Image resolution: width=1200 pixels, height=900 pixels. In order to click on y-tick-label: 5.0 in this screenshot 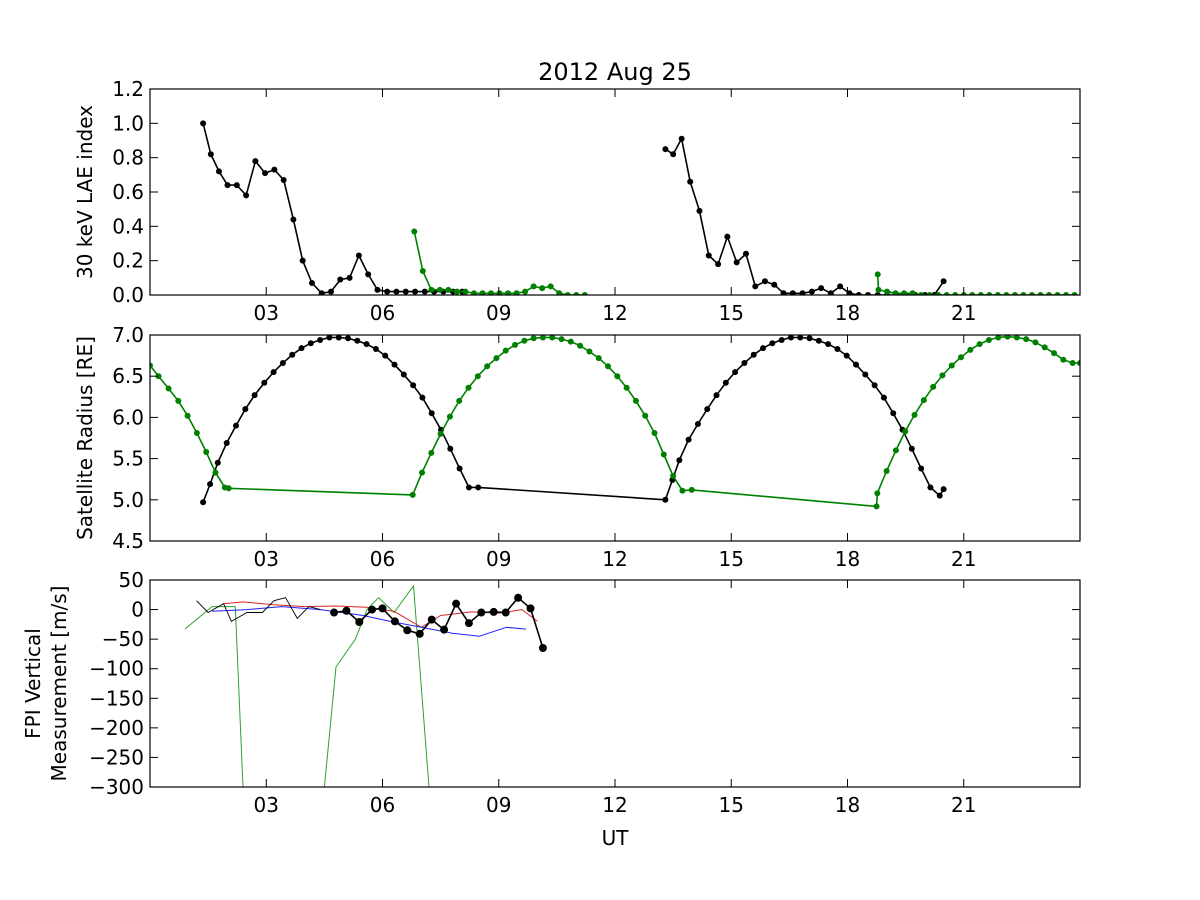, I will do `click(128, 500)`.